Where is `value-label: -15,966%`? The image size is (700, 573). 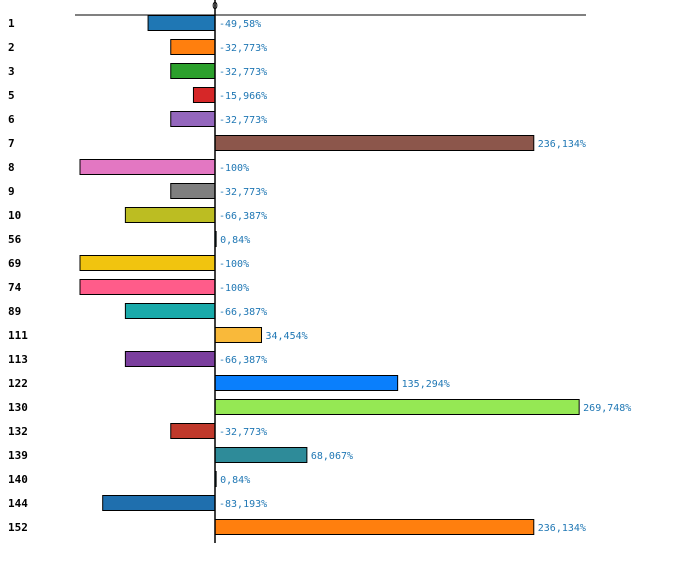
value-label: -15,966% is located at coordinates (243, 96).